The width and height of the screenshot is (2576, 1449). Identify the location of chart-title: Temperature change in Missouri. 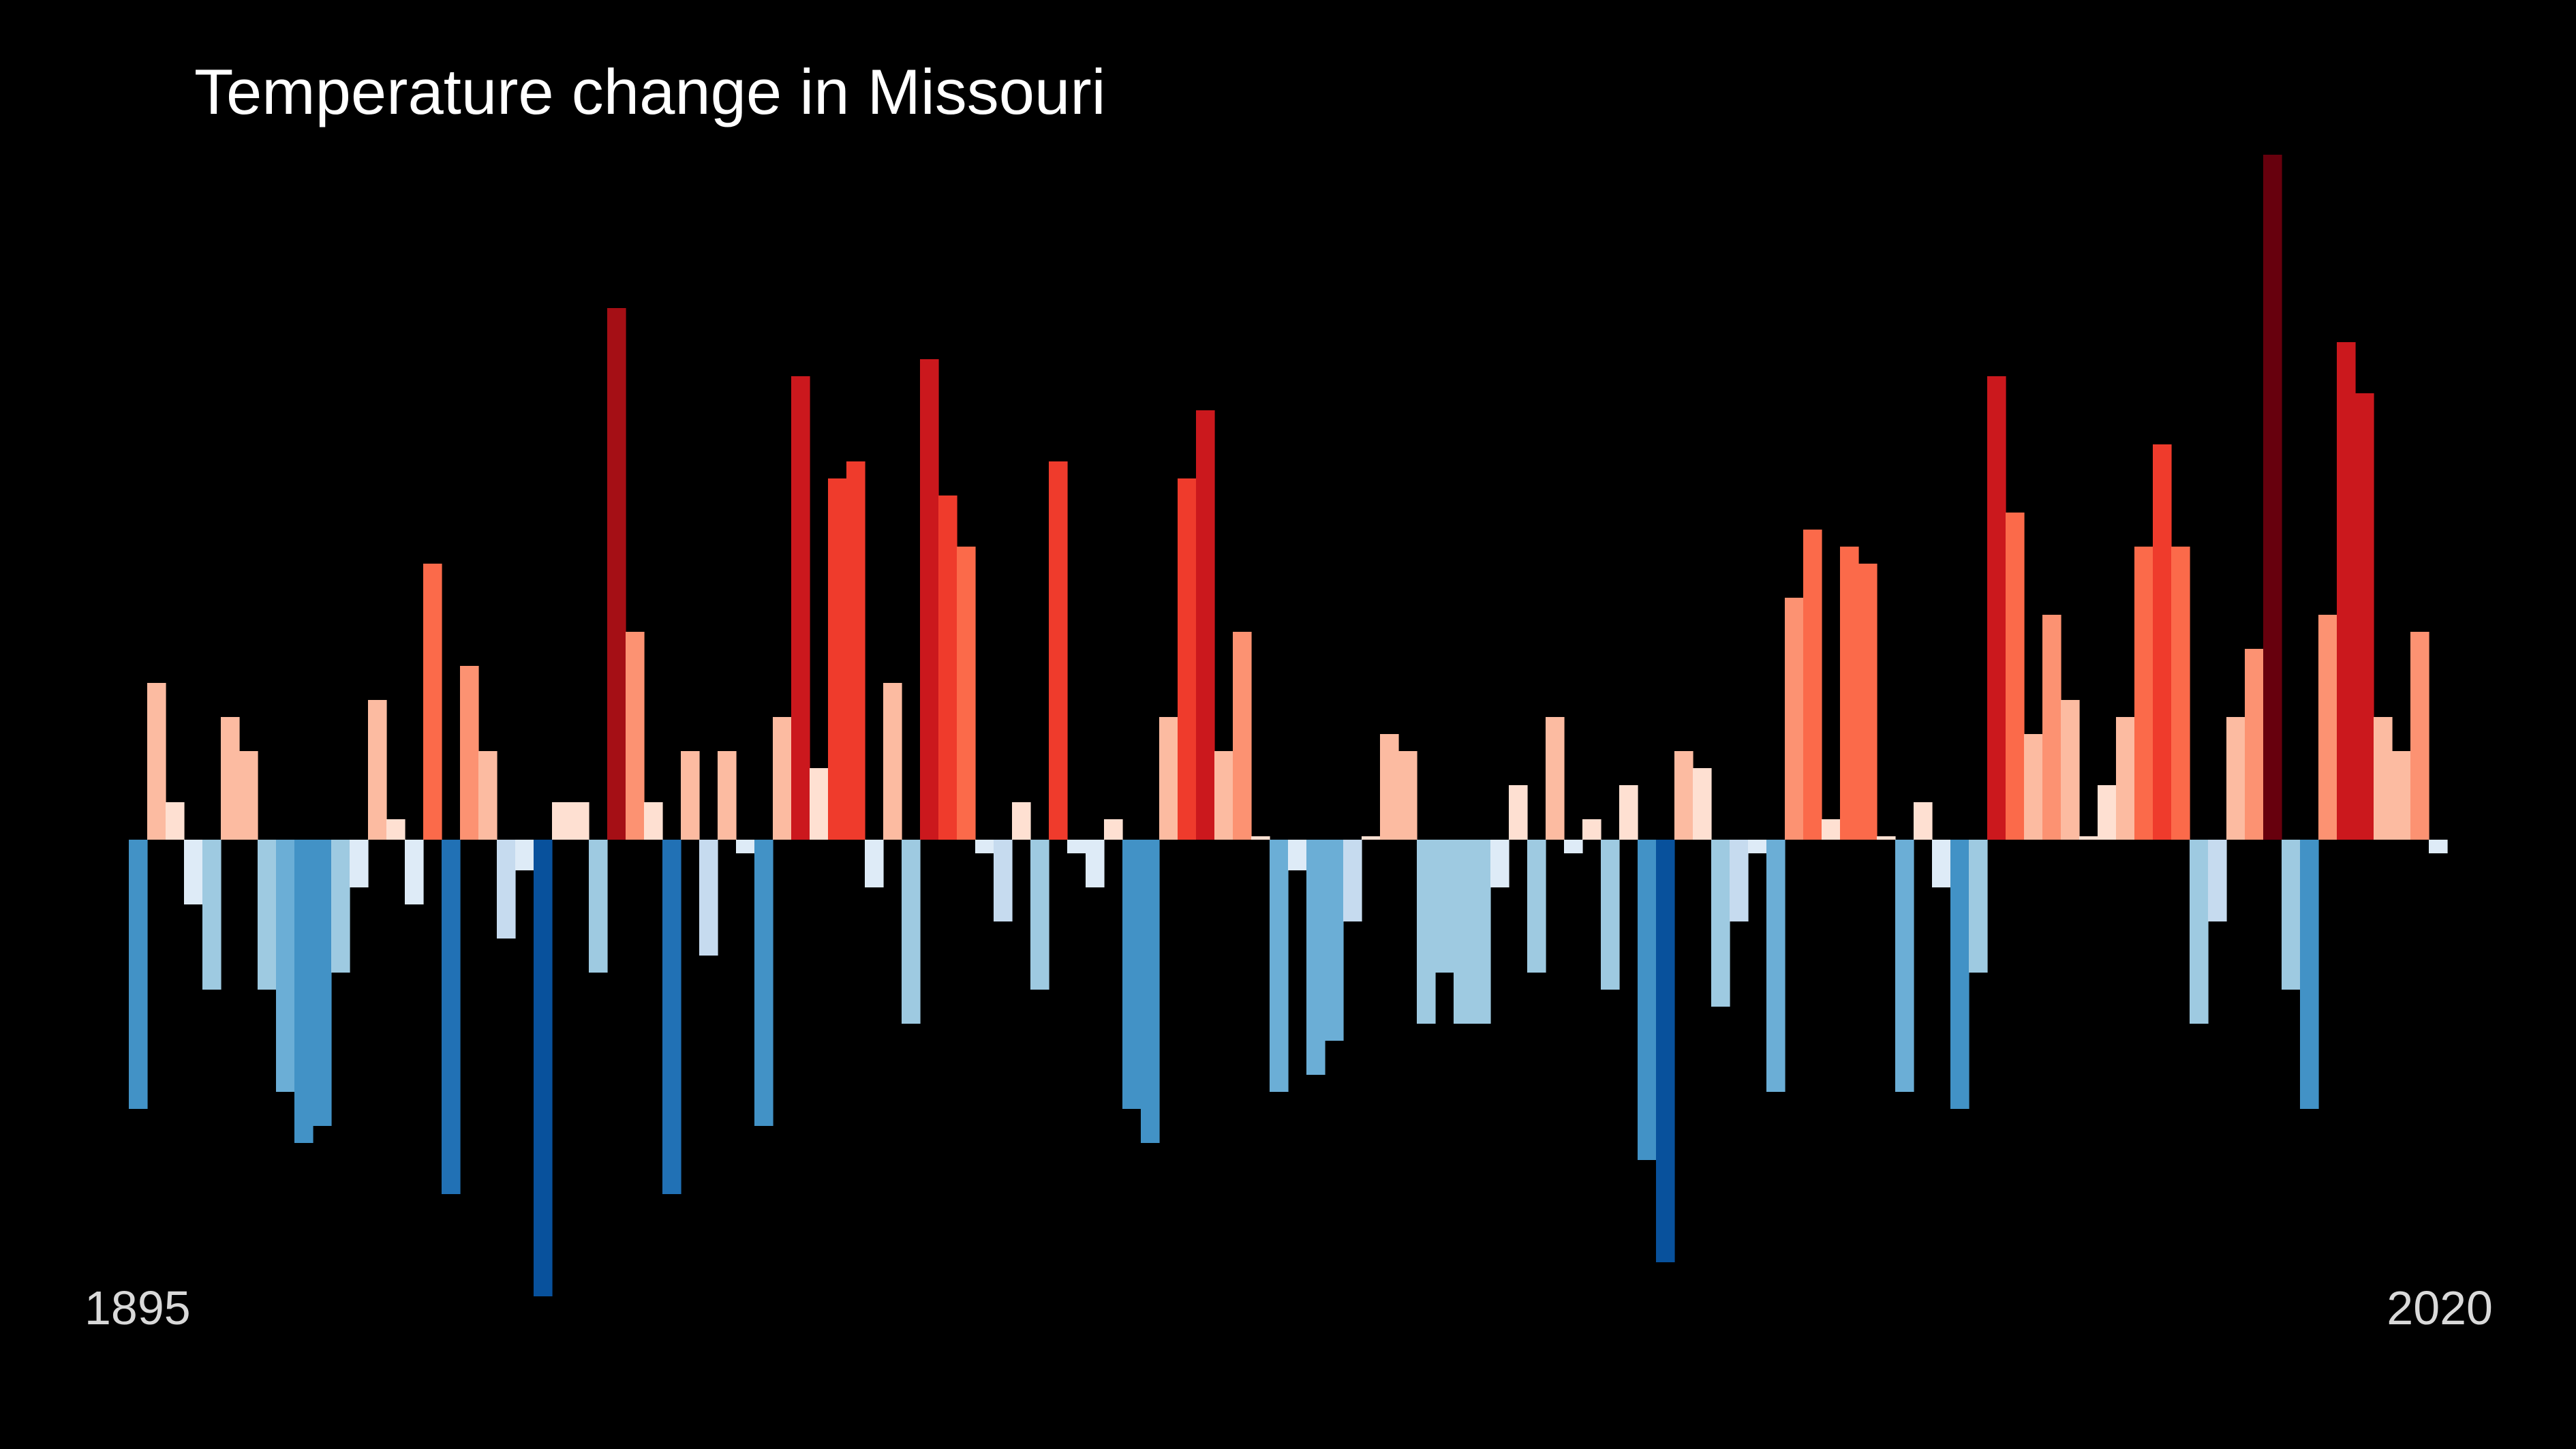
(650, 92).